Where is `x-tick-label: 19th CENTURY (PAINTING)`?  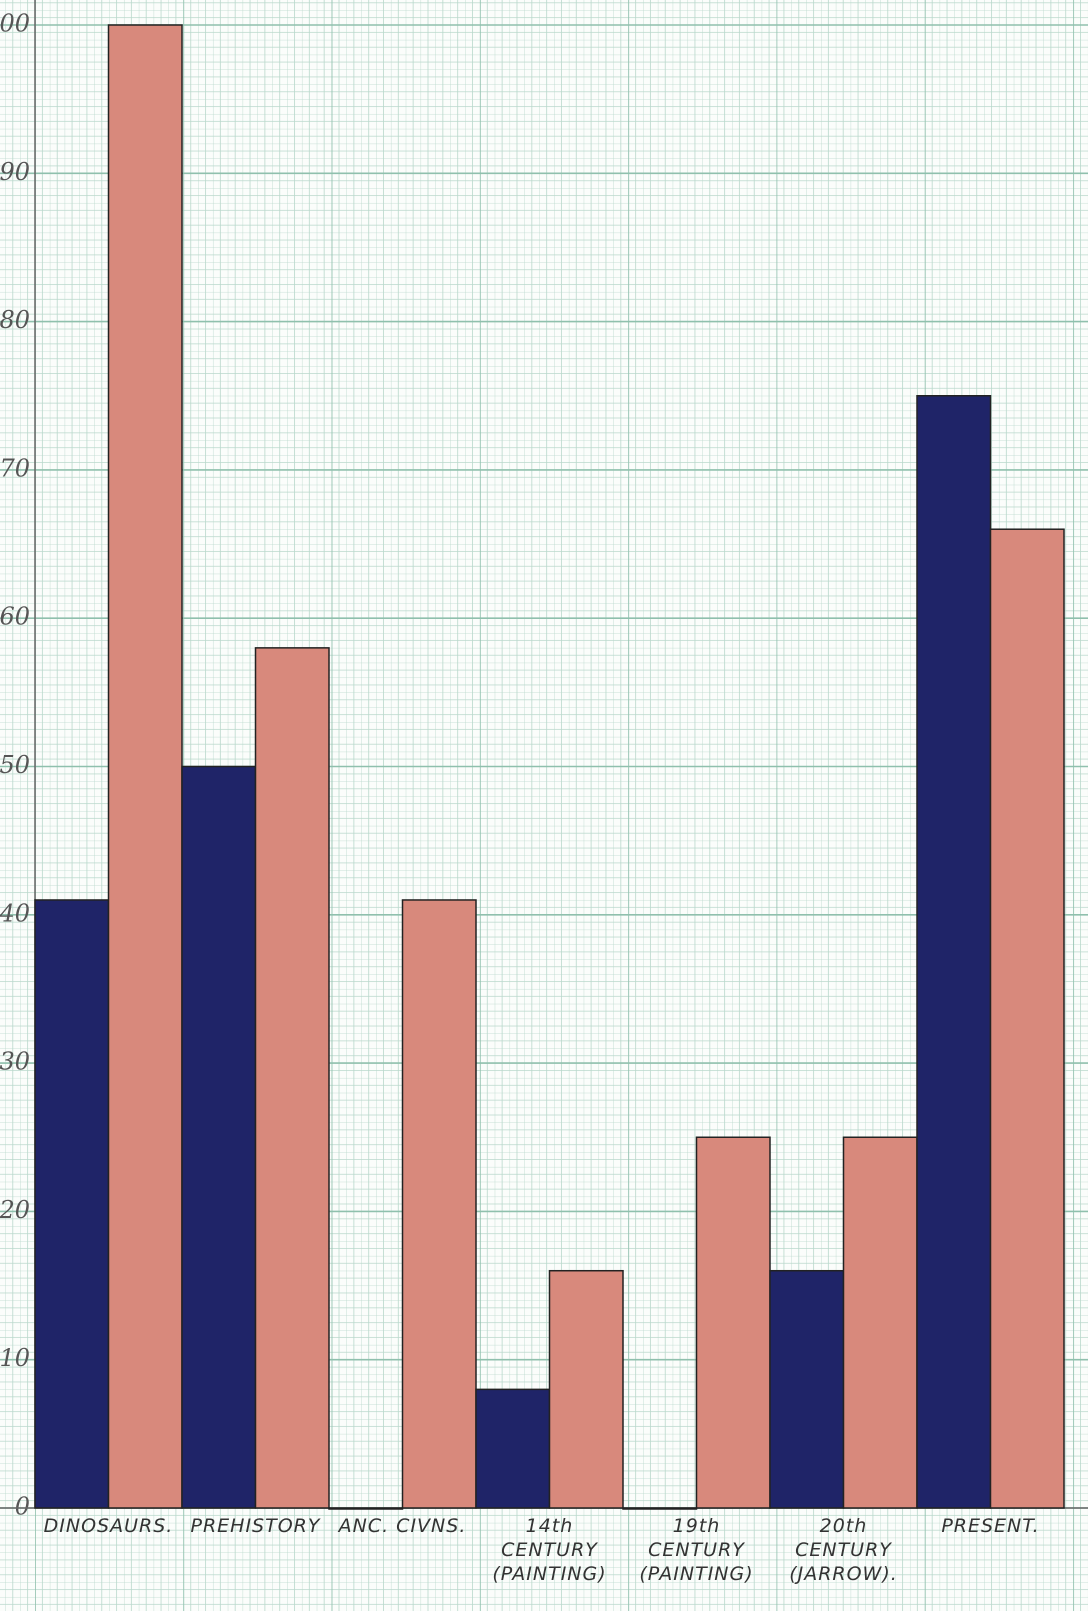 x-tick-label: 19th CENTURY (PAINTING) is located at coordinates (696, 1550).